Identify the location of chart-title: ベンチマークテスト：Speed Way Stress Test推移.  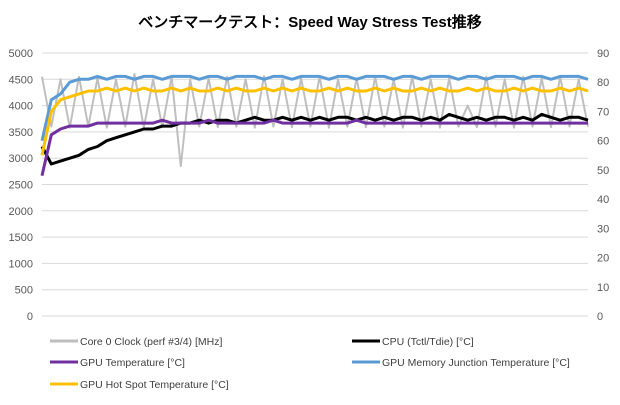
(309, 22).